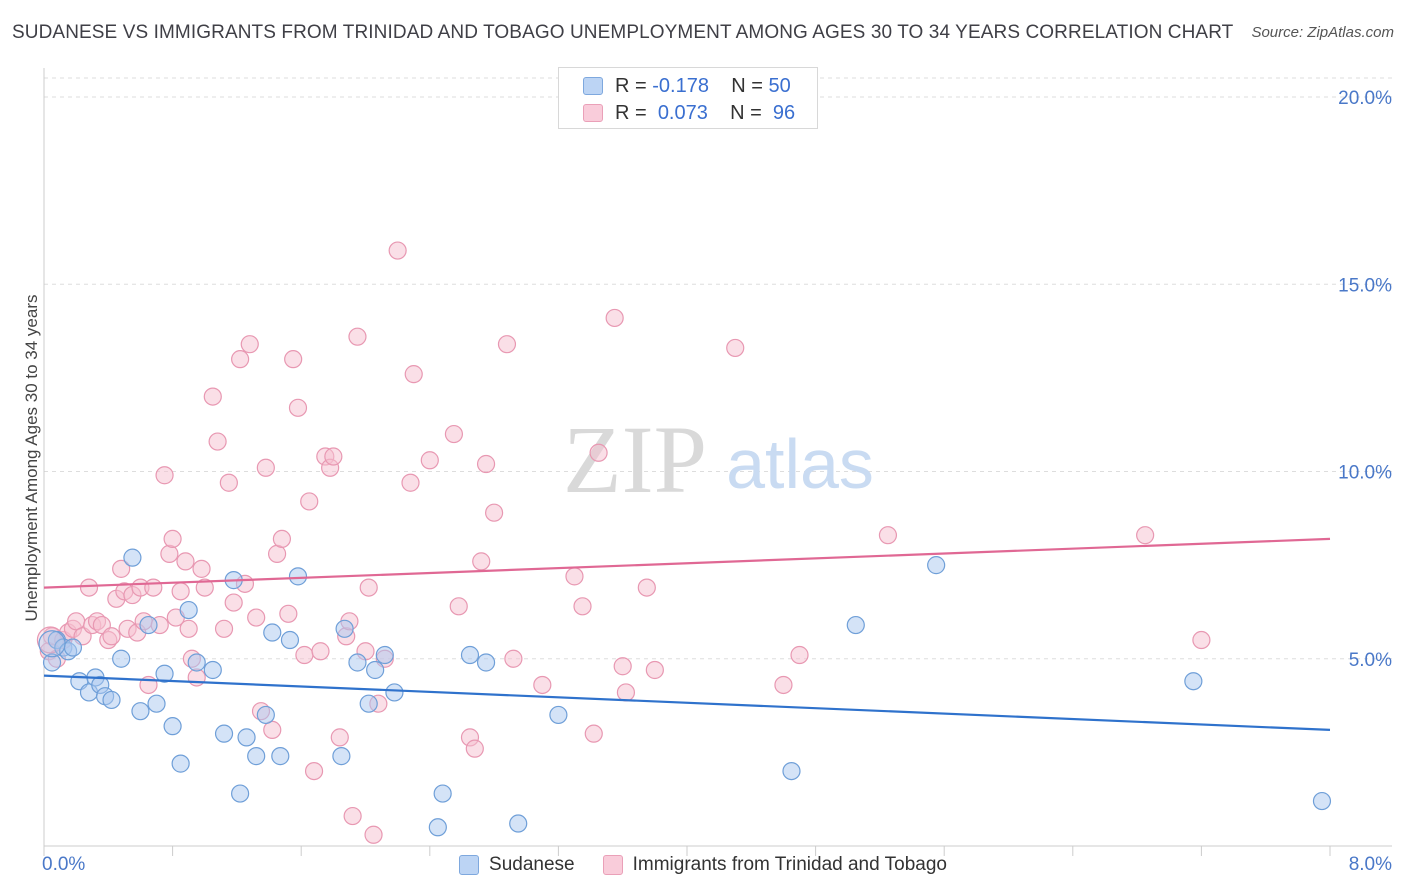 Image resolution: width=1406 pixels, height=892 pixels. Describe the element at coordinates (1365, 473) in the screenshot. I see `y-tick-label: 10.0%` at that location.